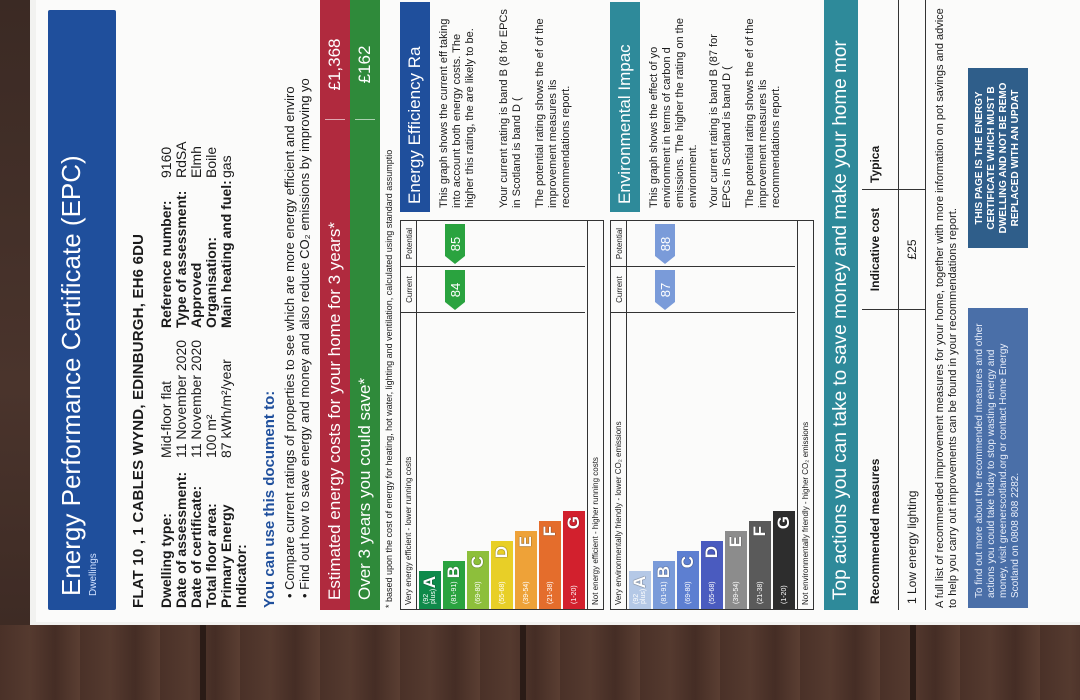 This screenshot has width=1080, height=700. I want to click on detail-label: Primary Energy Indicator:, so click(233, 556).